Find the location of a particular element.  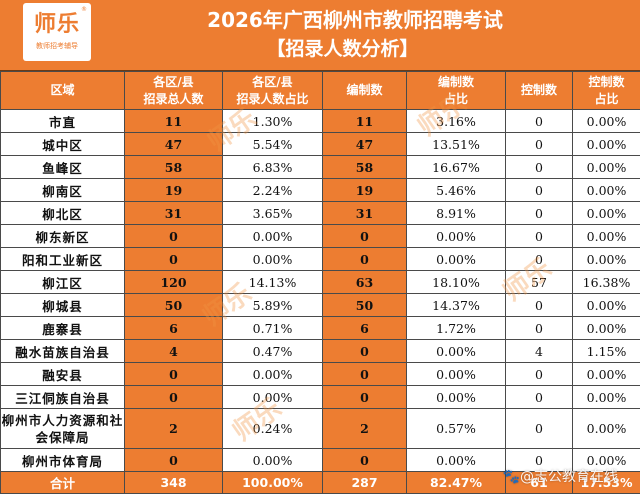

logo-text: 师乐 is located at coordinates (56, 24).